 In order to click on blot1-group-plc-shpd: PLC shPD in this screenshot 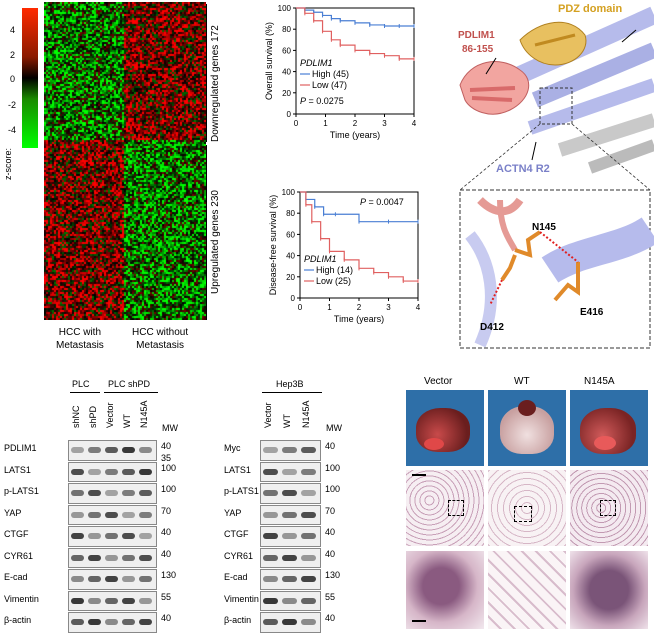, I will do `click(129, 384)`.